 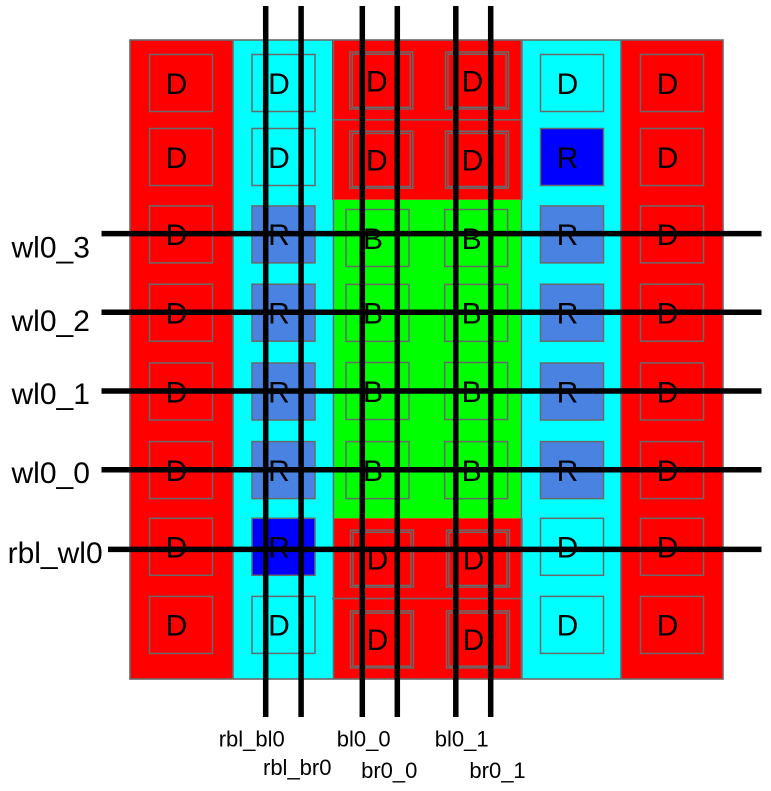 I want to click on svg-text: br0_1, so click(x=497, y=770).